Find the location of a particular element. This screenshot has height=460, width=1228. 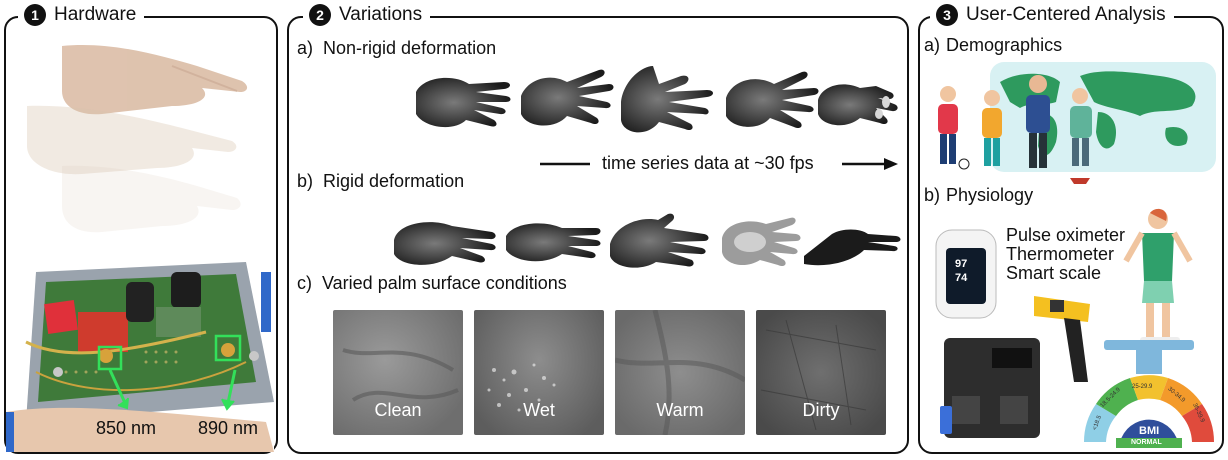

non-rigid-heading: a) Non-rigid deformation is located at coordinates (396, 48).